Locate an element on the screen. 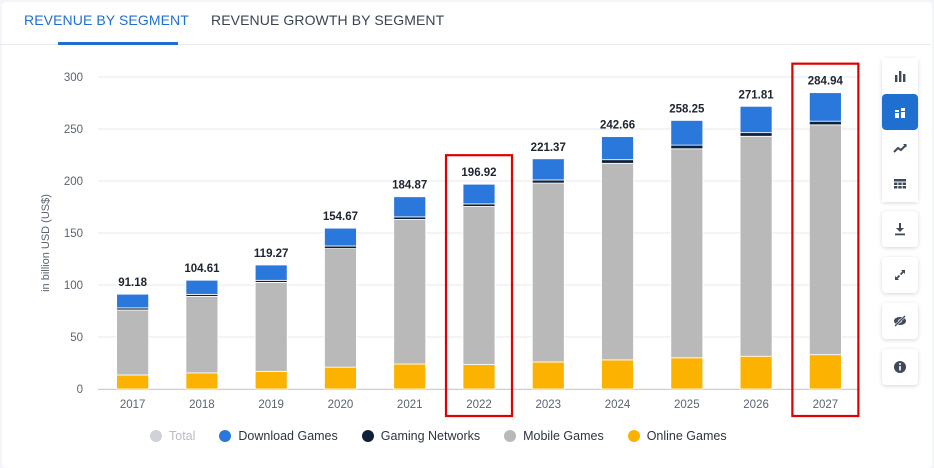 The height and width of the screenshot is (468, 934). x-tick-label: 2026 is located at coordinates (756, 405).